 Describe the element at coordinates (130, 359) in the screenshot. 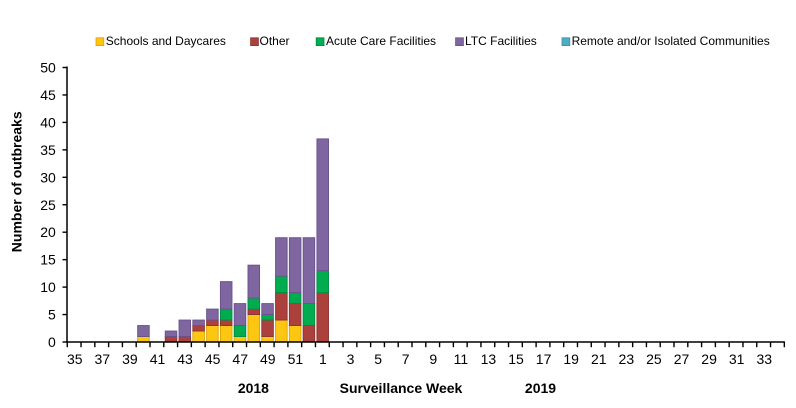

I see `svg-text: 39` at that location.